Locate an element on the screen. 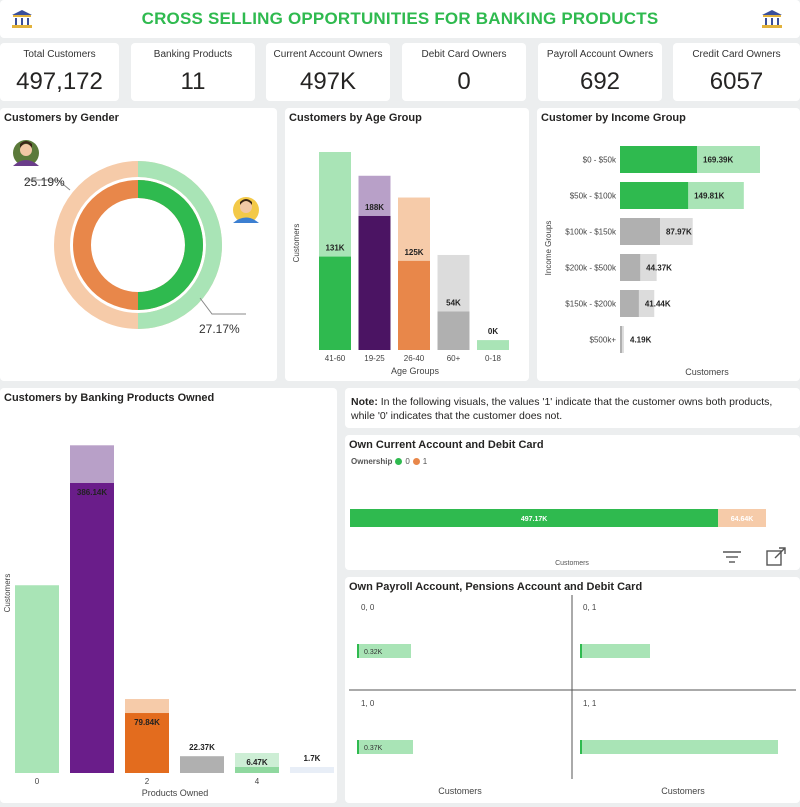 The width and height of the screenshot is (800, 807). kpi-debit-card-owners: Debit Card Owners 0 is located at coordinates (464, 72).